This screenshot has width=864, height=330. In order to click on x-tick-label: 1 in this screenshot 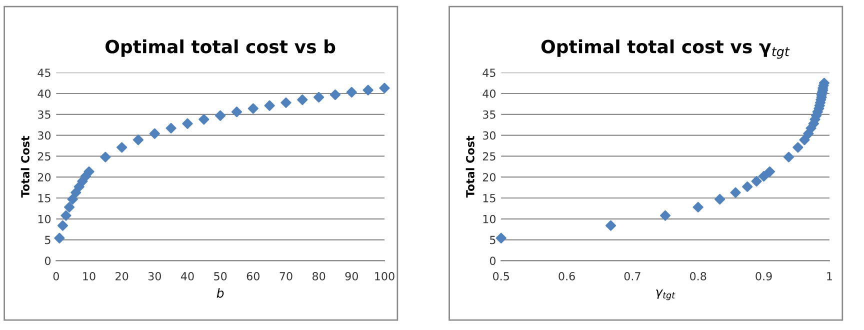, I will do `click(829, 276)`.